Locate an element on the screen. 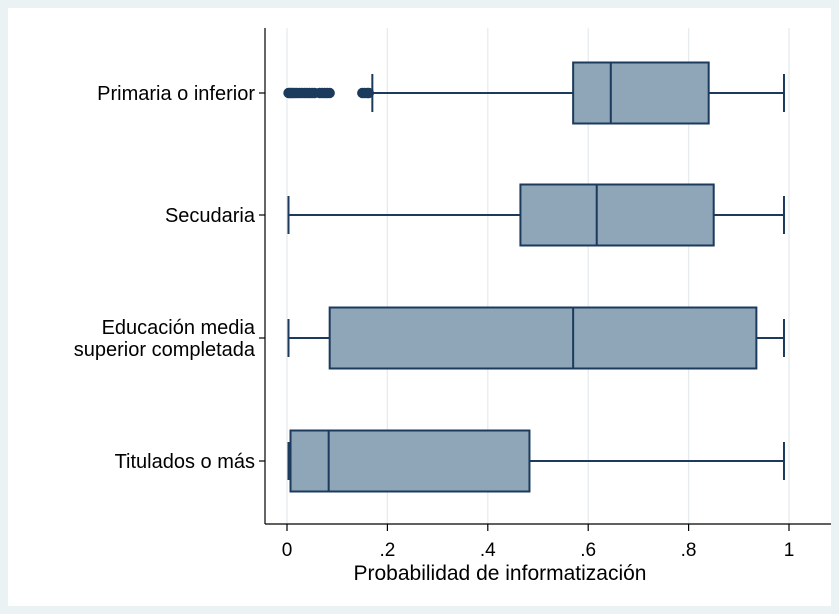 This screenshot has width=839, height=614. x-axis-title: Probabilidad de informatización is located at coordinates (499, 573).